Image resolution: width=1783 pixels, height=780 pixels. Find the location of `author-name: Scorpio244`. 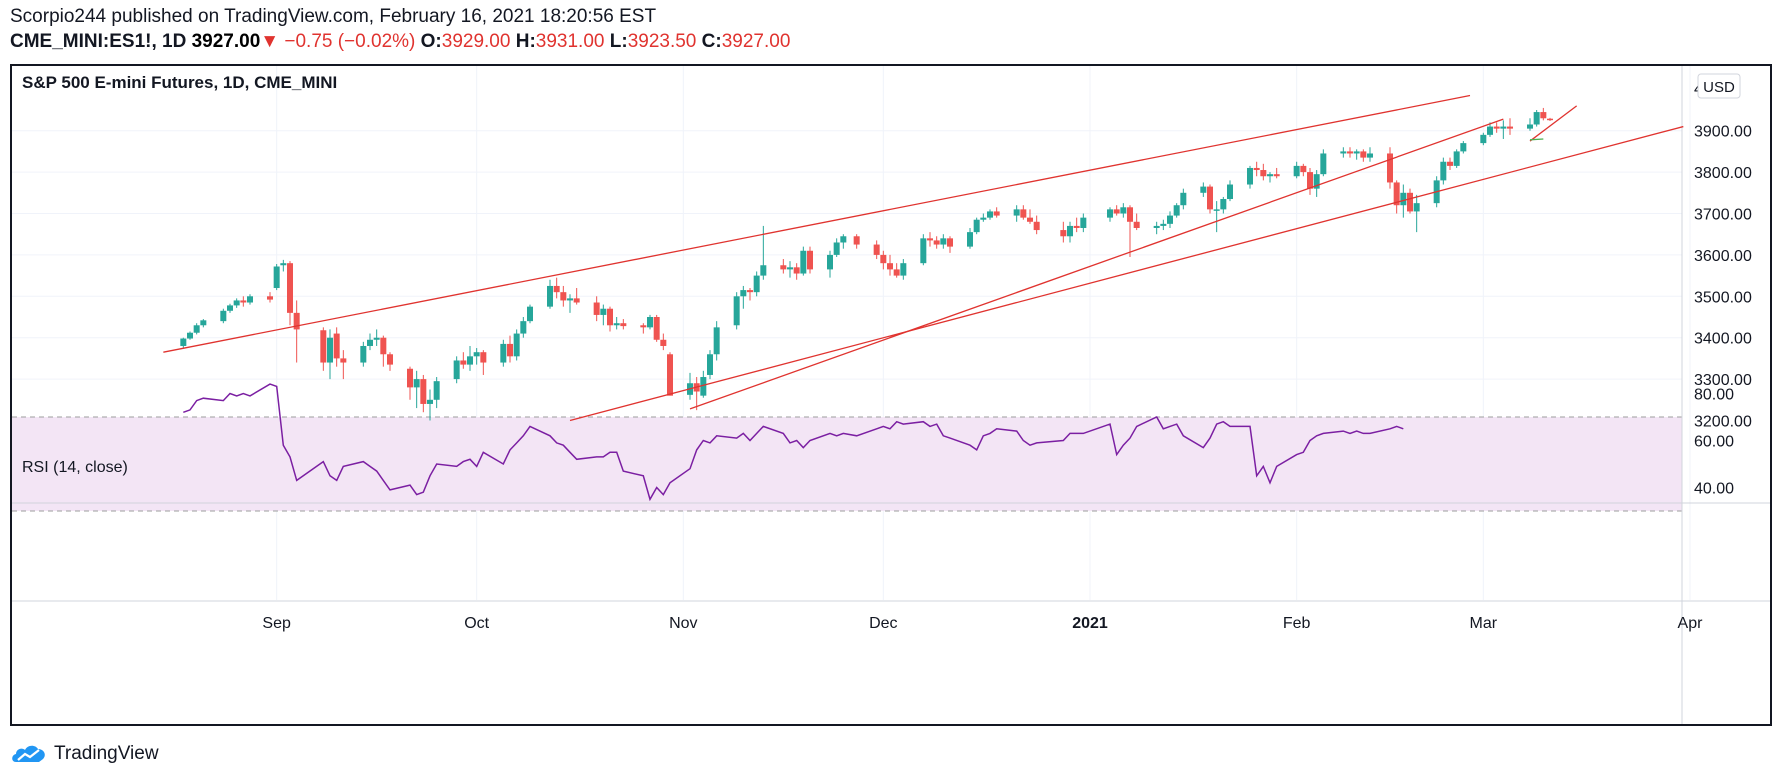

author-name: Scorpio244 is located at coordinates (58, 16).